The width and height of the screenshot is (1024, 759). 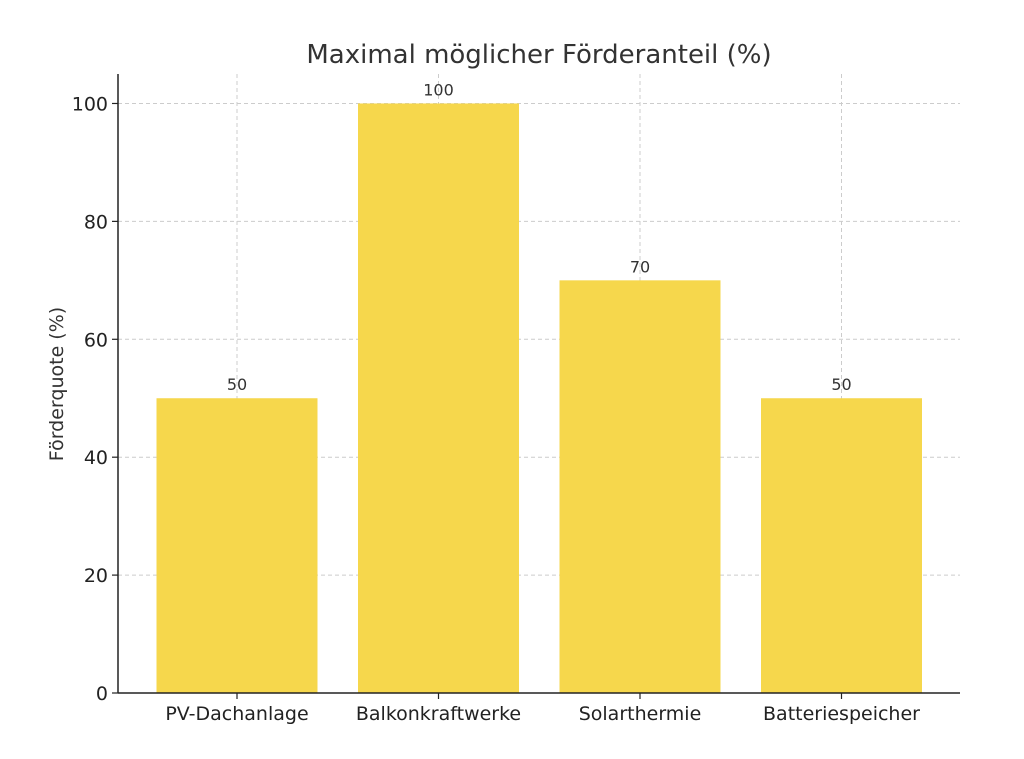 What do you see at coordinates (236, 714) in the screenshot?
I see `x-tick-label: PV-Dachanlage` at bounding box center [236, 714].